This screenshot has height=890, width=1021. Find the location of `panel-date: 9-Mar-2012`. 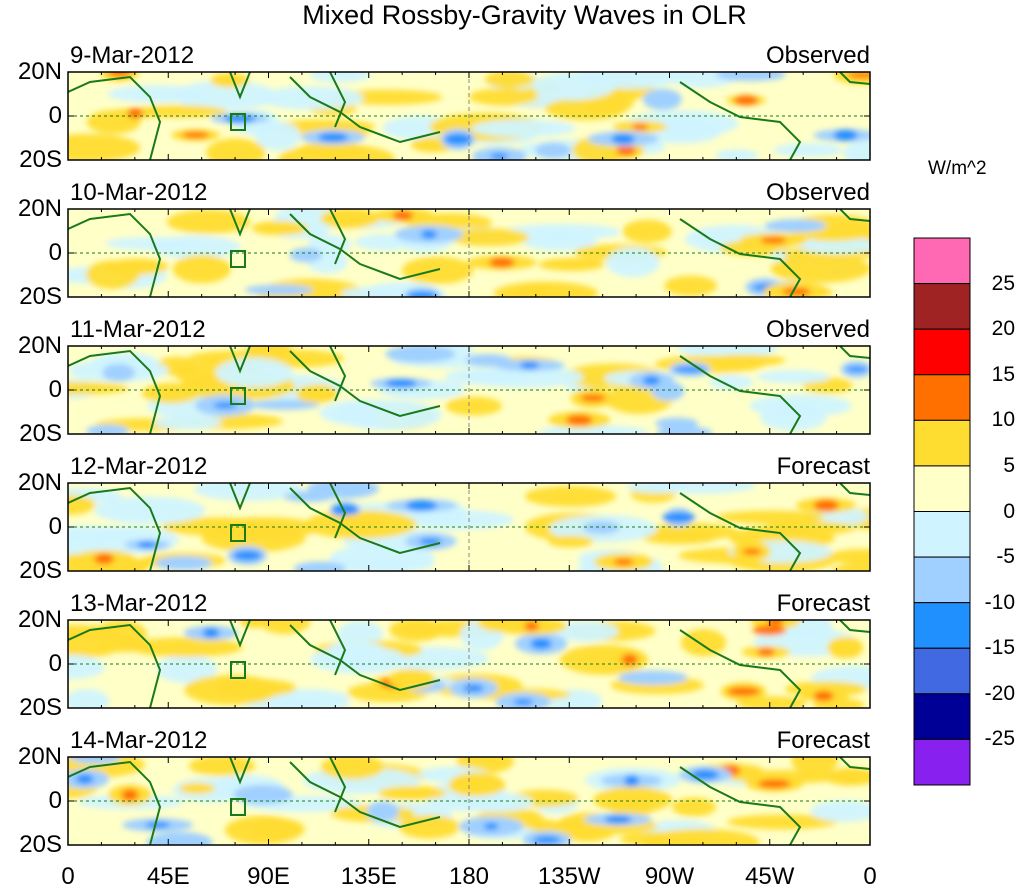

panel-date: 9-Mar-2012 is located at coordinates (132, 55).